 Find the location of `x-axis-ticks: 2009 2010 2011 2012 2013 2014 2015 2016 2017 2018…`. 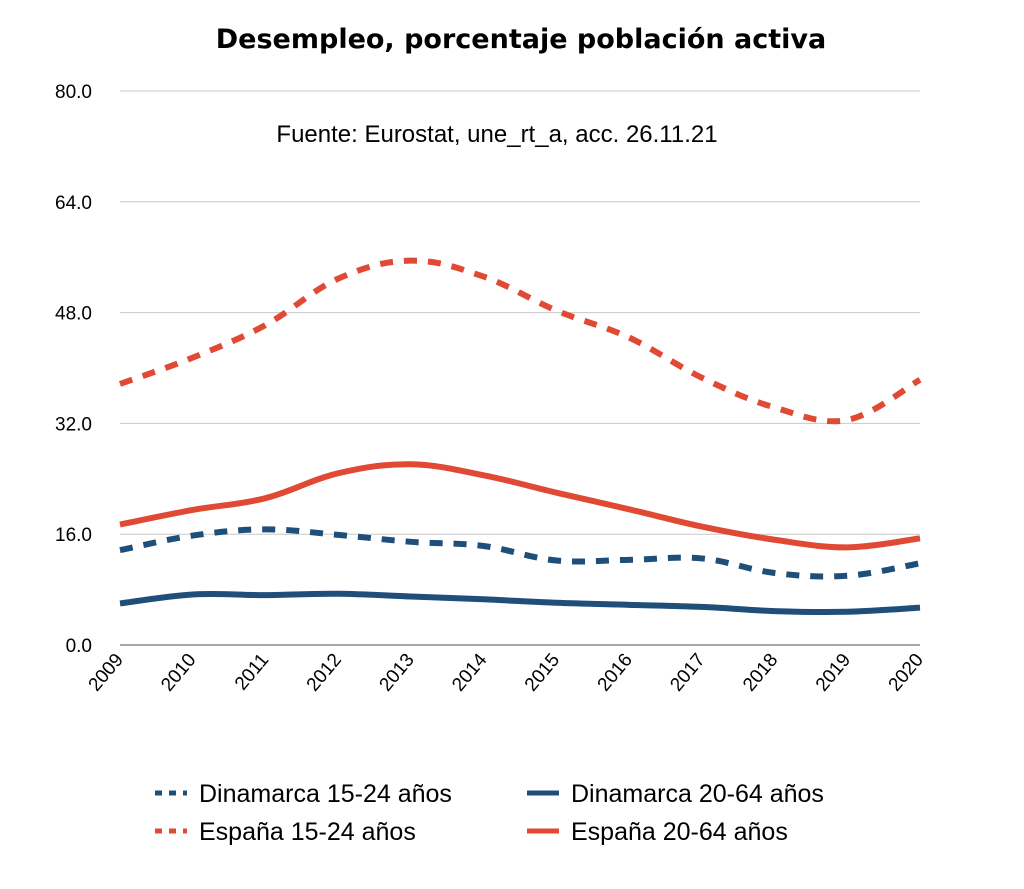

x-axis-ticks: 2009 2010 2011 2012 2013 2014 2015 2016 2017 2018… is located at coordinates (506, 672).